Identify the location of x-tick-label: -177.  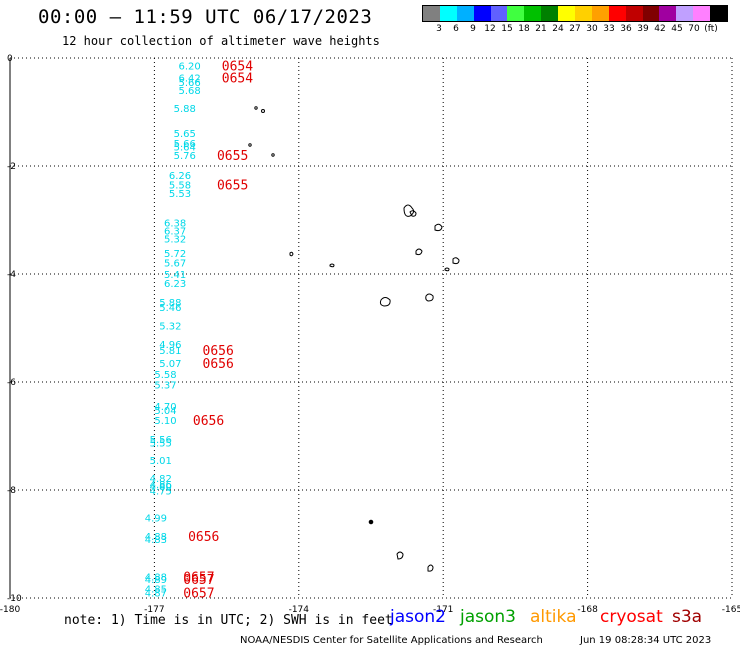
(154, 610).